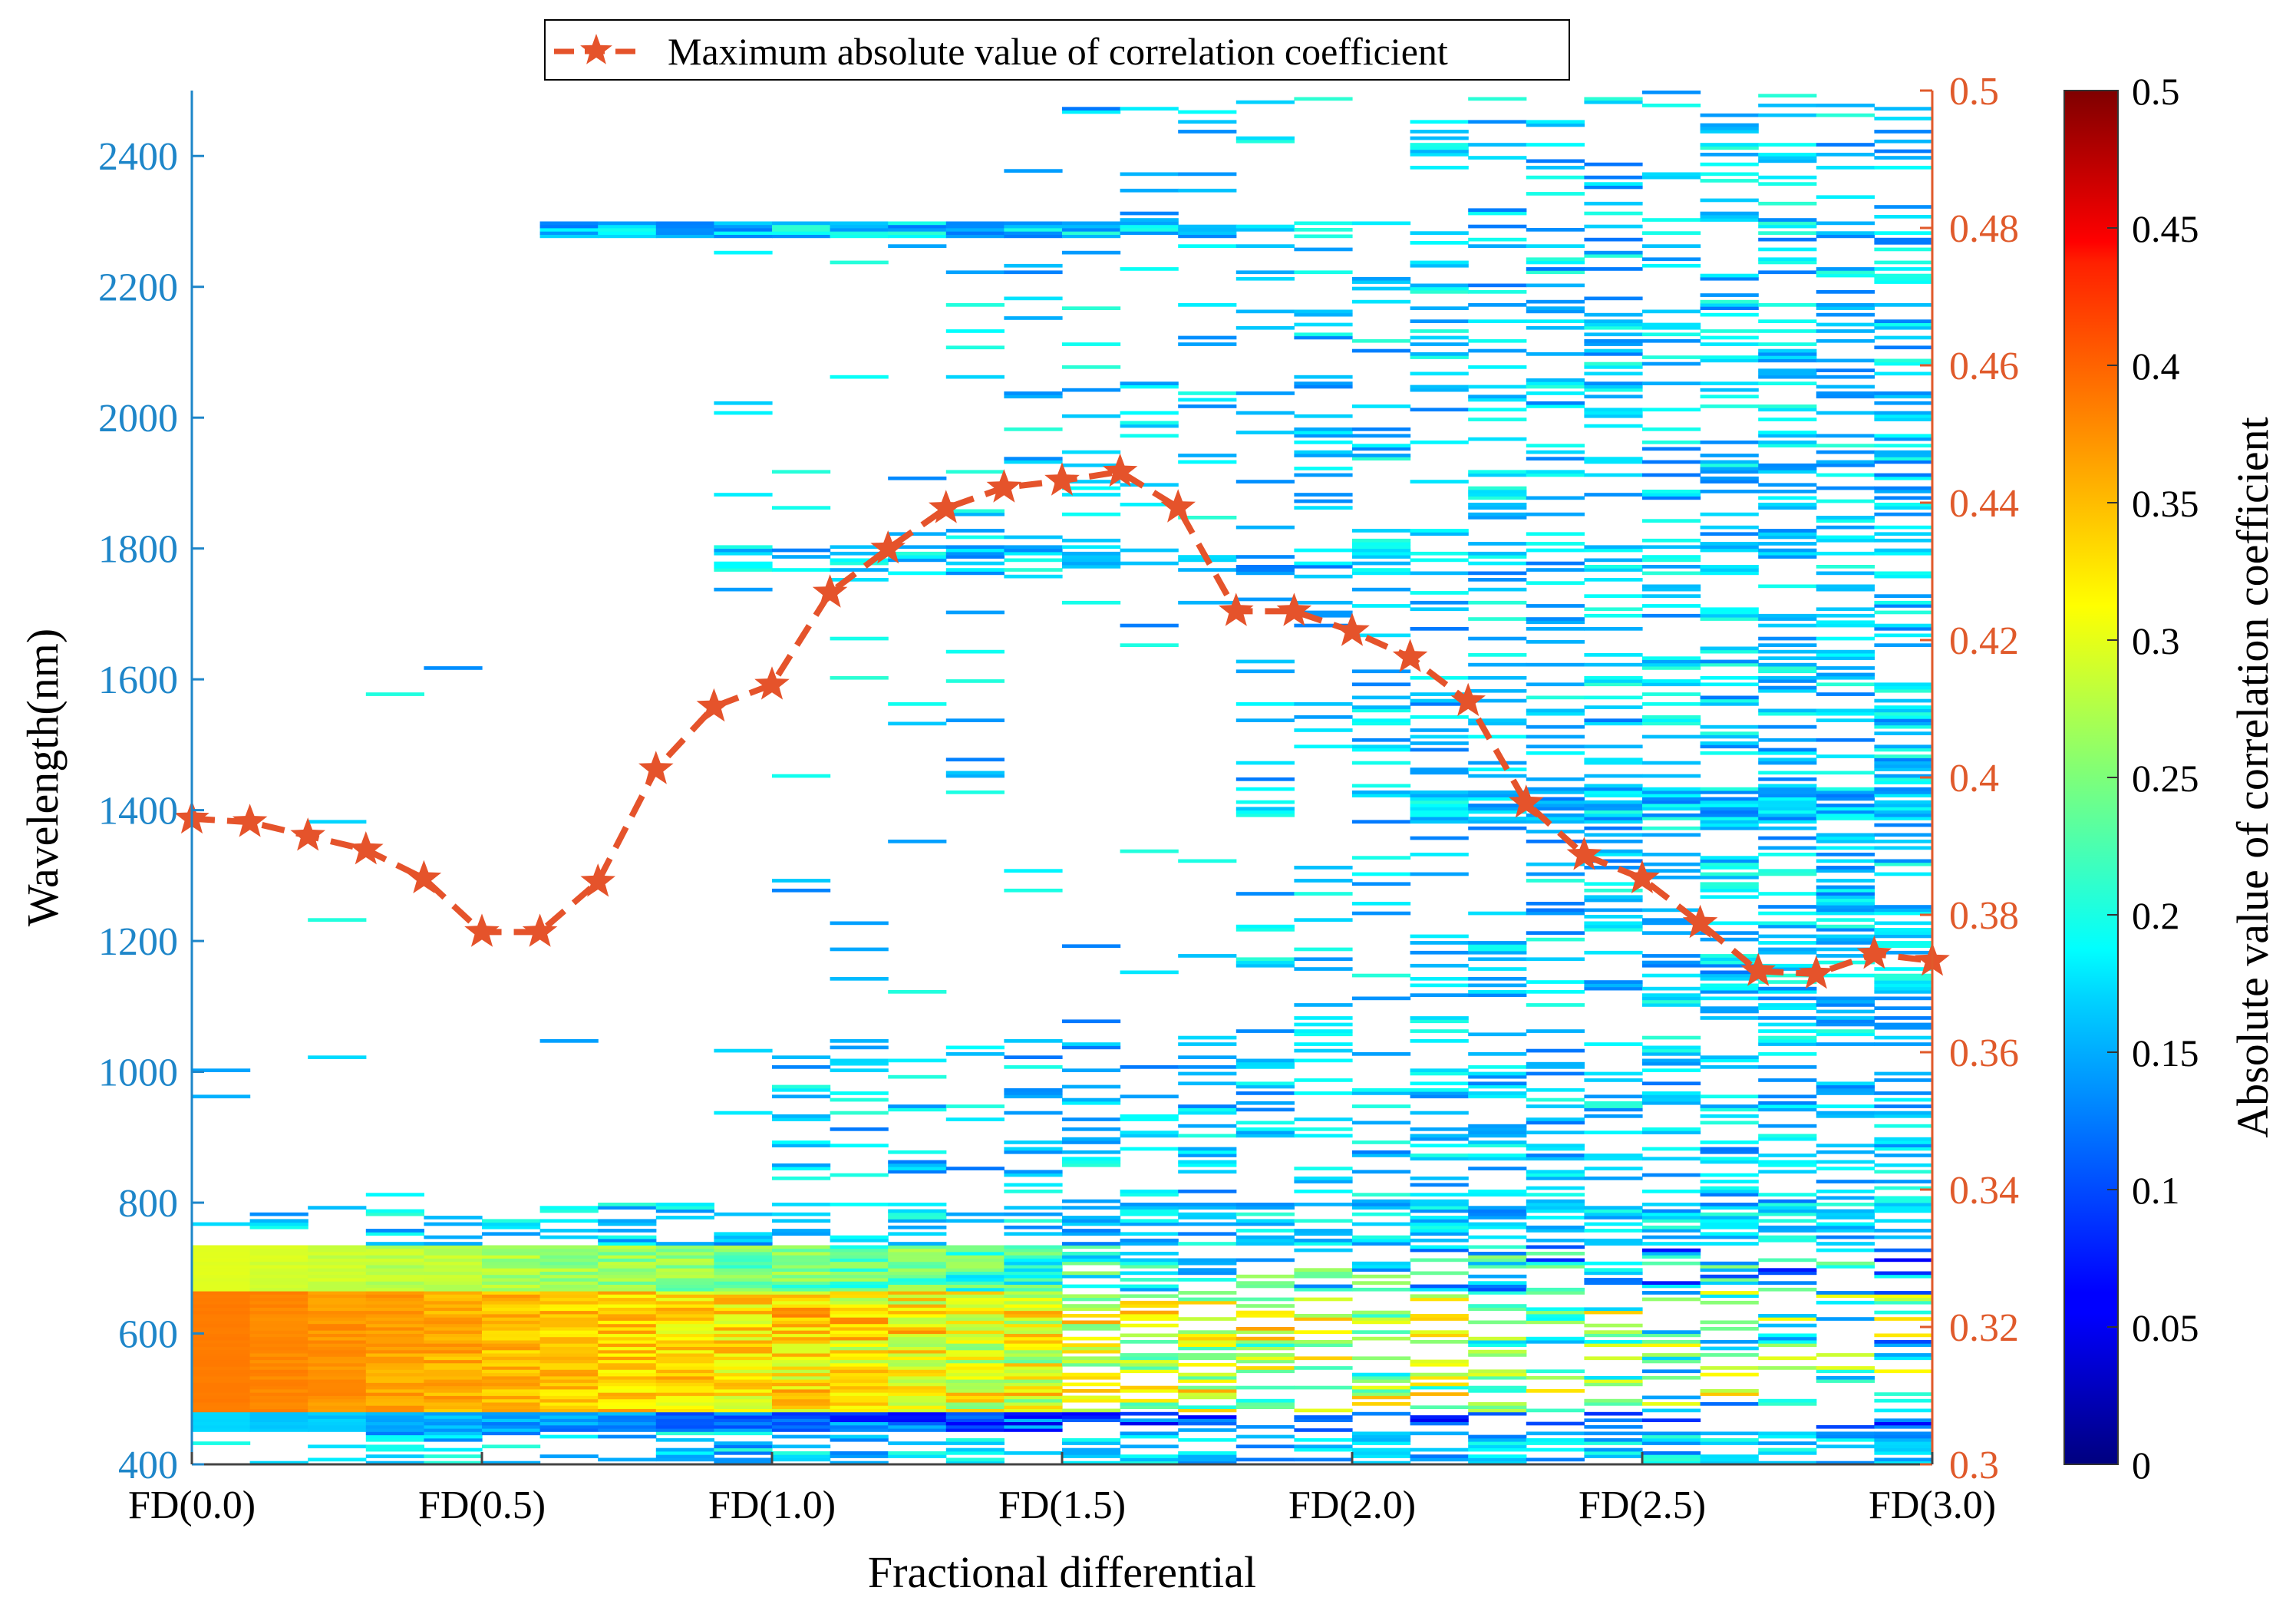  What do you see at coordinates (1468, 699) in the screenshot?
I see `series-point-star` at bounding box center [1468, 699].